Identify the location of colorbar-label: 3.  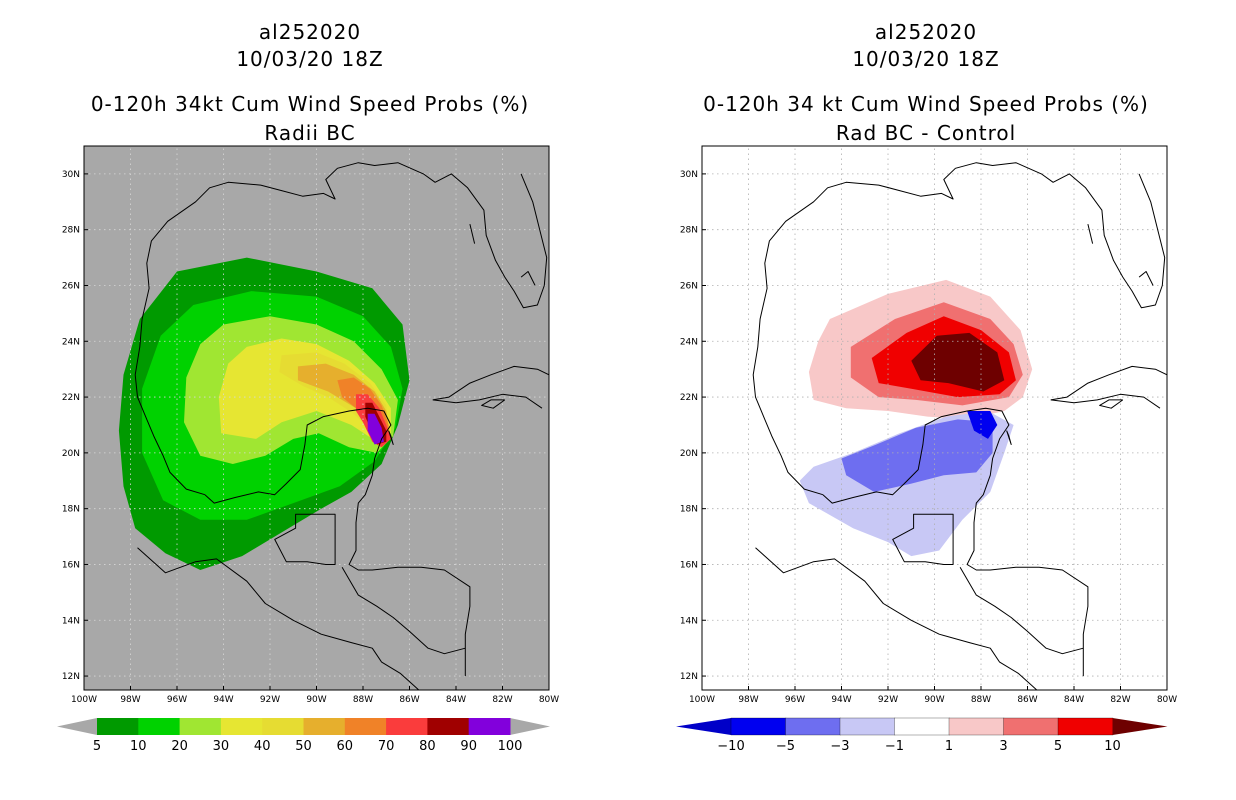
(1003, 746).